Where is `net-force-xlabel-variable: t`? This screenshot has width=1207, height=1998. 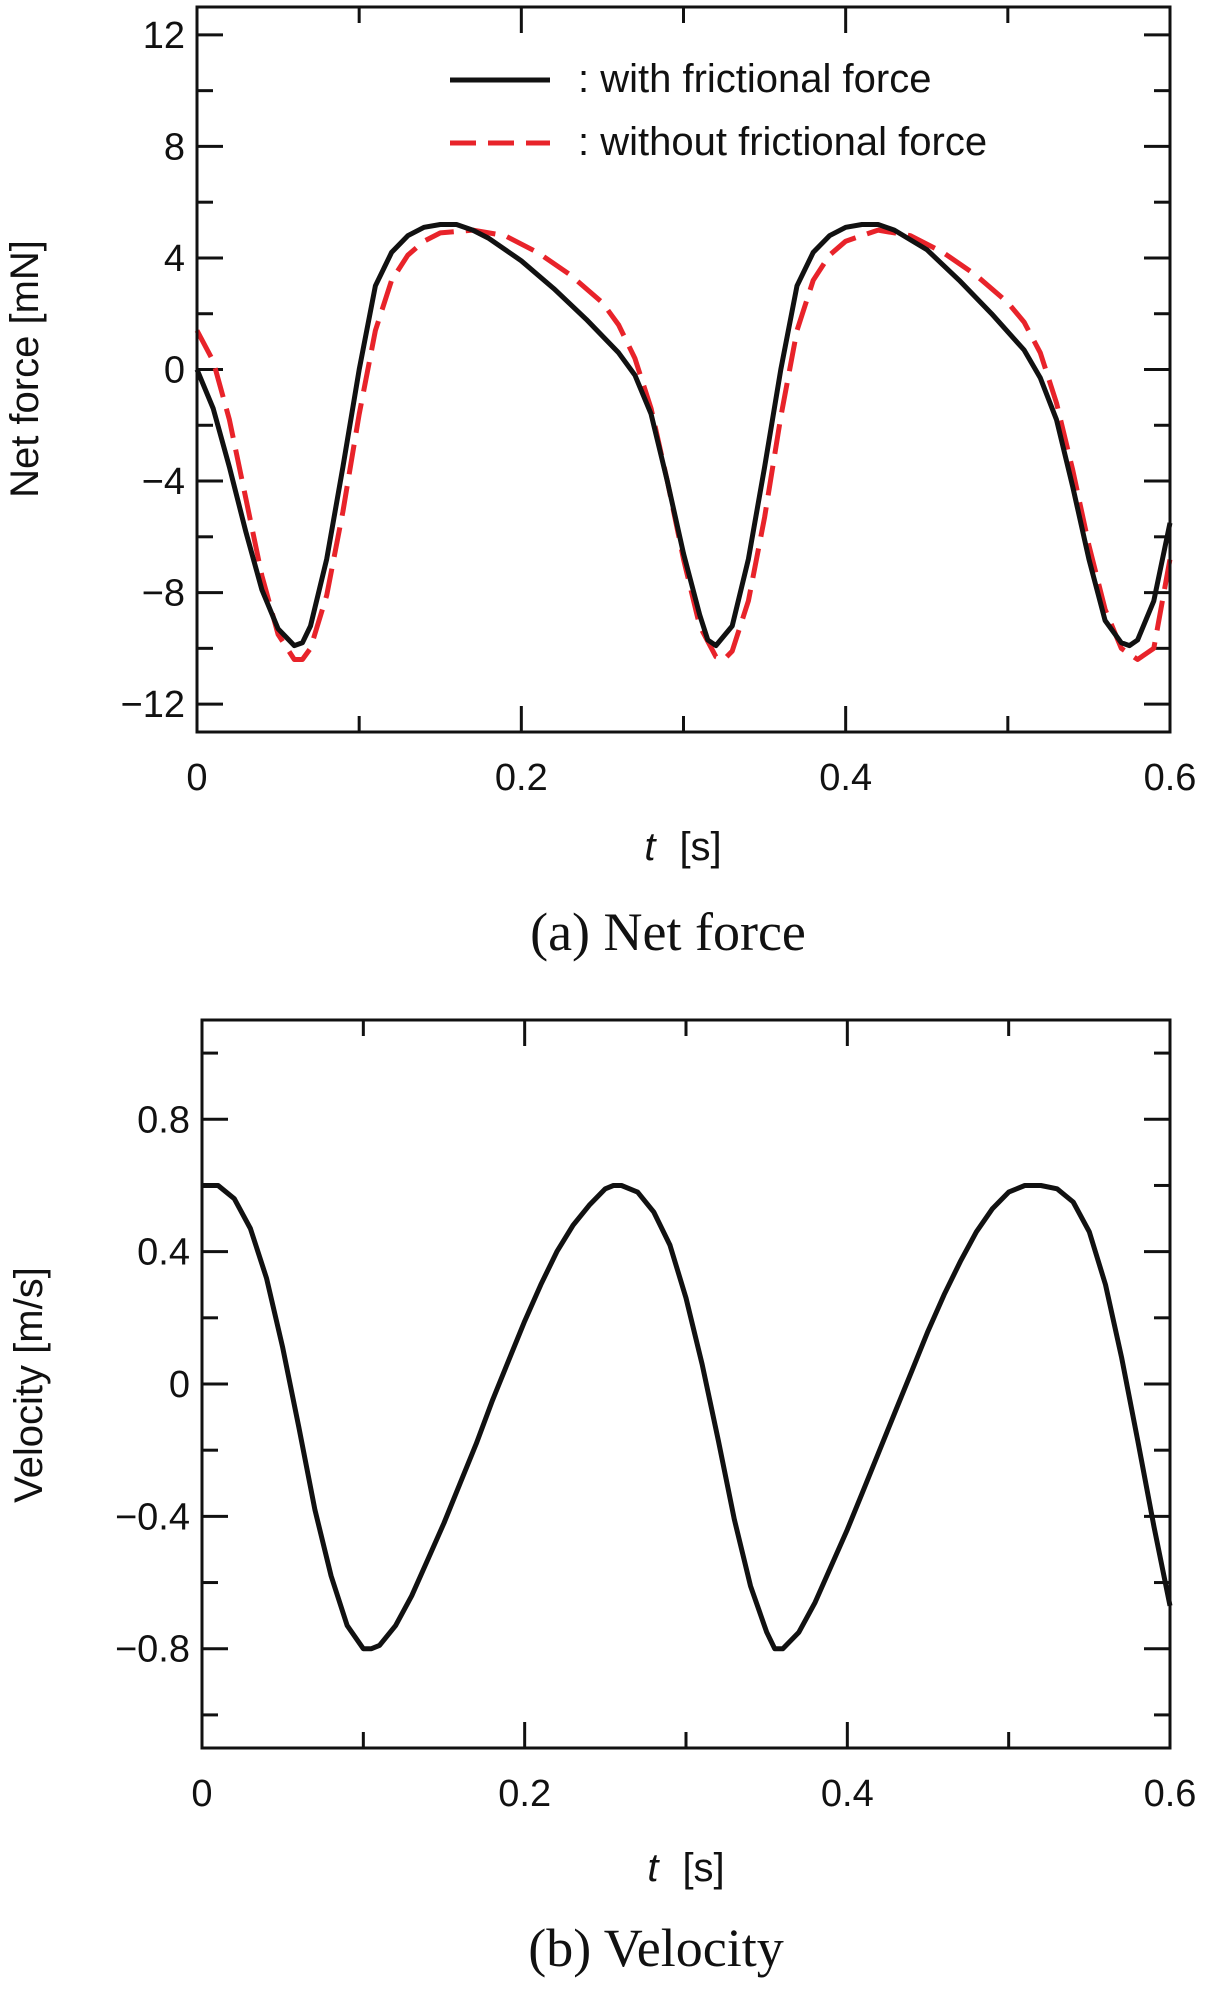
net-force-xlabel-variable: t is located at coordinates (650, 847).